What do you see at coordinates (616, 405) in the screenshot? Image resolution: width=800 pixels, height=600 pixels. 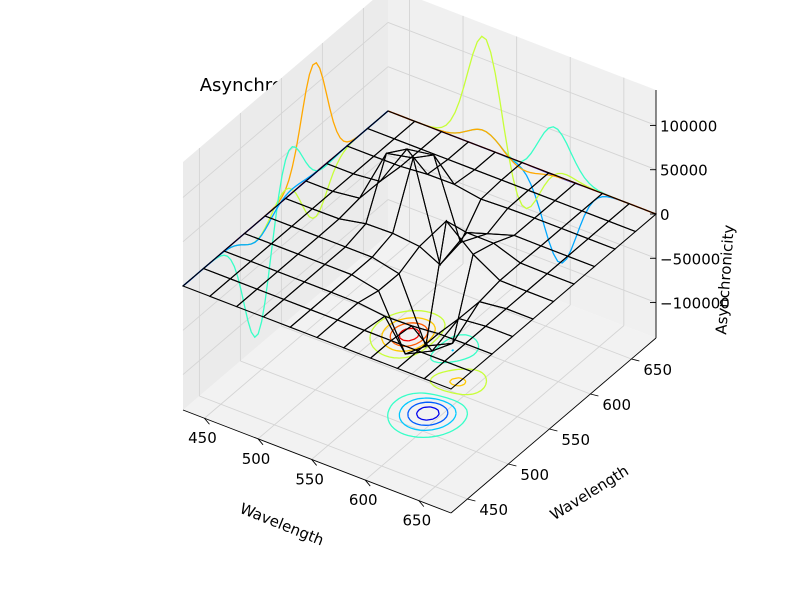 I see `y-tick-label: 600` at bounding box center [616, 405].